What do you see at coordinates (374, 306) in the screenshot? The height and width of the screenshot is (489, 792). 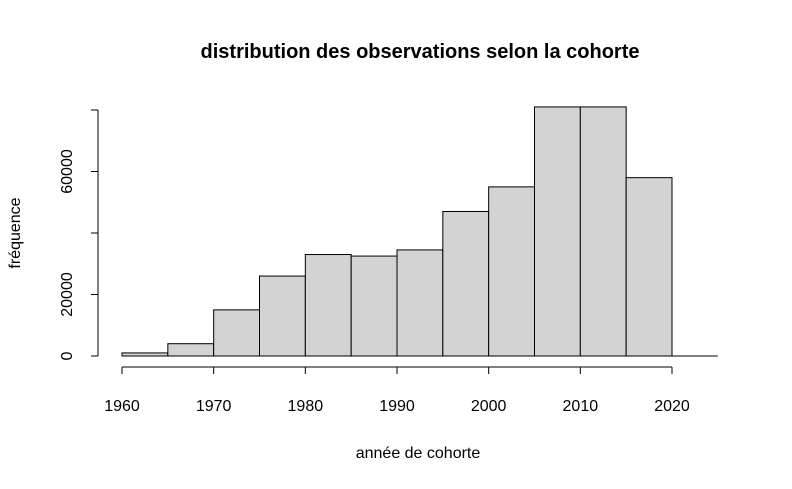 I see `bar-1985-1990` at bounding box center [374, 306].